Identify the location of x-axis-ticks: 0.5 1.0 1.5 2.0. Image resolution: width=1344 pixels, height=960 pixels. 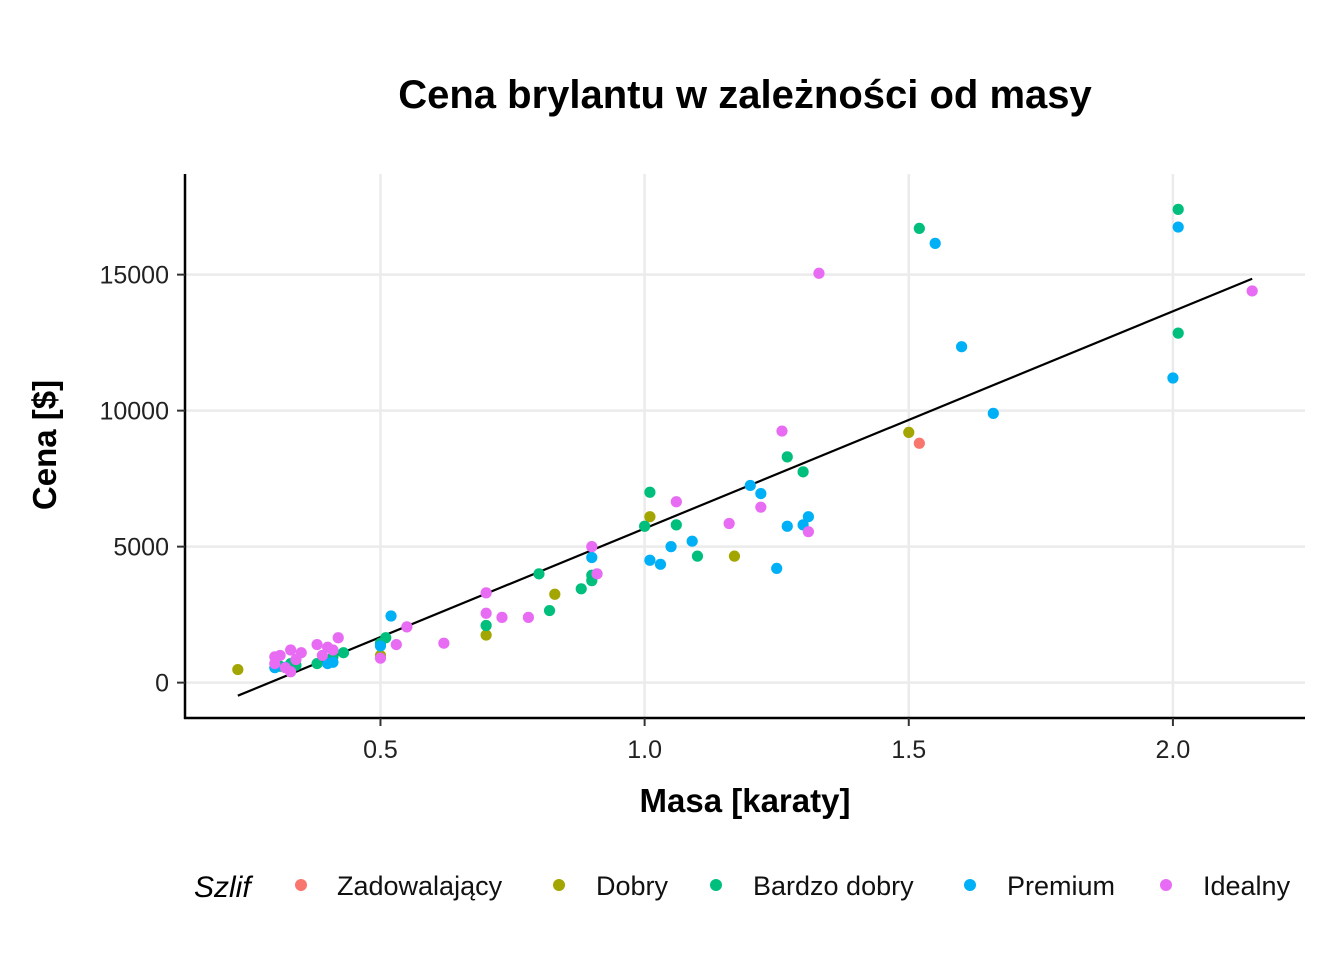
(776, 741).